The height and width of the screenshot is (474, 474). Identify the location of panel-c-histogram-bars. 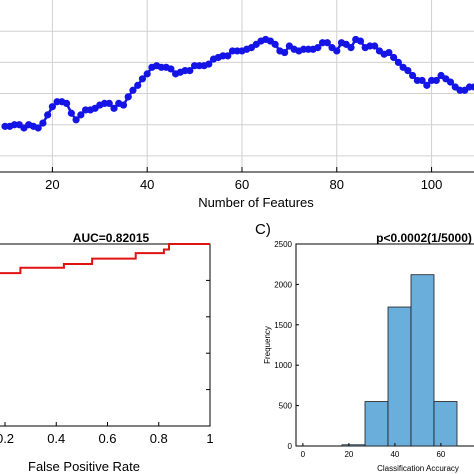
(399, 360).